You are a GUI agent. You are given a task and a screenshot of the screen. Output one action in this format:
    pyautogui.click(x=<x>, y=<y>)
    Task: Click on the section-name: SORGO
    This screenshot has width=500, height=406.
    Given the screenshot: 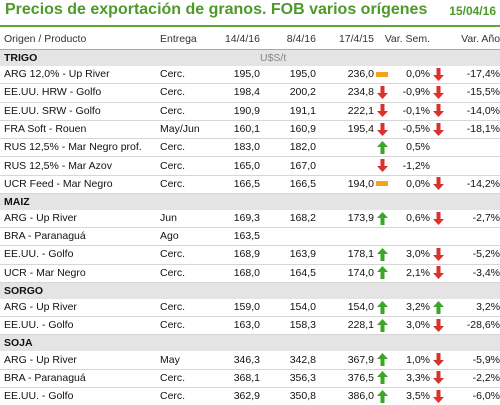 What is the action you would take?
    pyautogui.click(x=130, y=290)
    